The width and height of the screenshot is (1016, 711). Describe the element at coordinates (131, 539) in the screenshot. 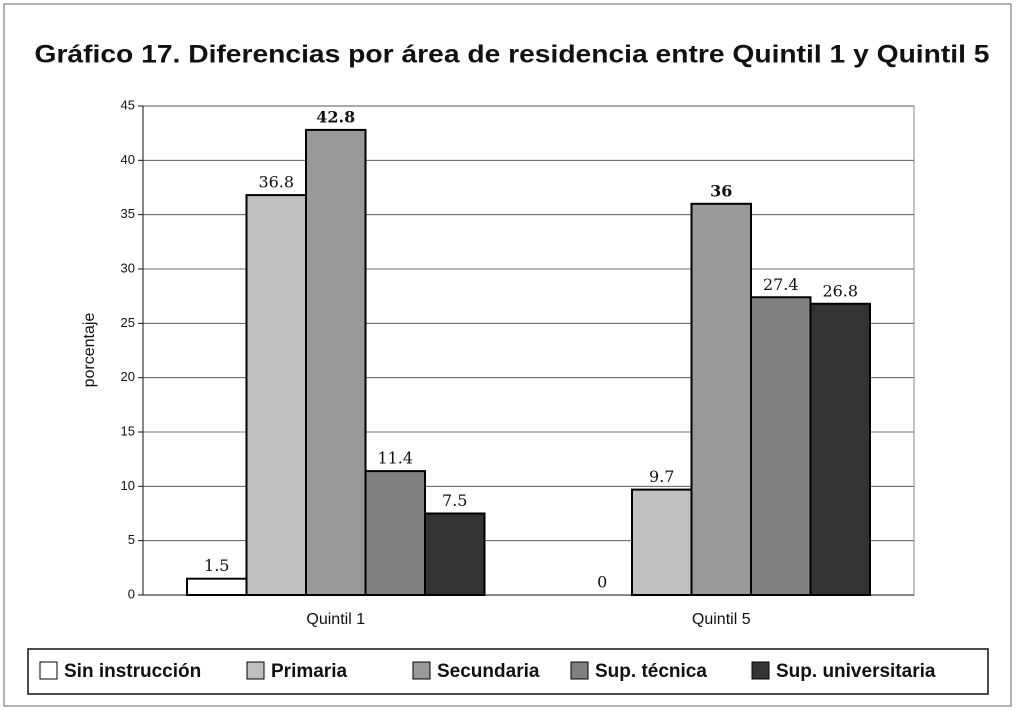

I see `y-tick-label: 5` at that location.